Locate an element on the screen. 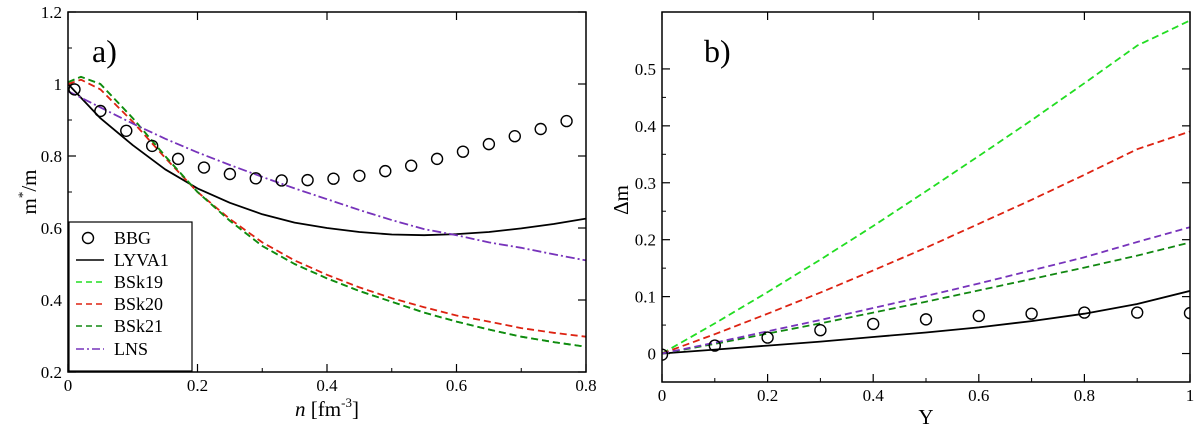  panel-b-xtick-label: 0.6 is located at coordinates (978, 395).